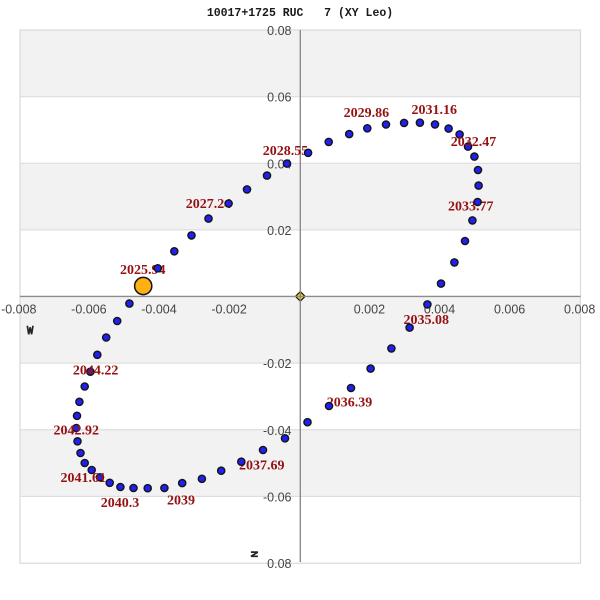  What do you see at coordinates (439, 310) in the screenshot?
I see `svg-text: 0.004` at bounding box center [439, 310].